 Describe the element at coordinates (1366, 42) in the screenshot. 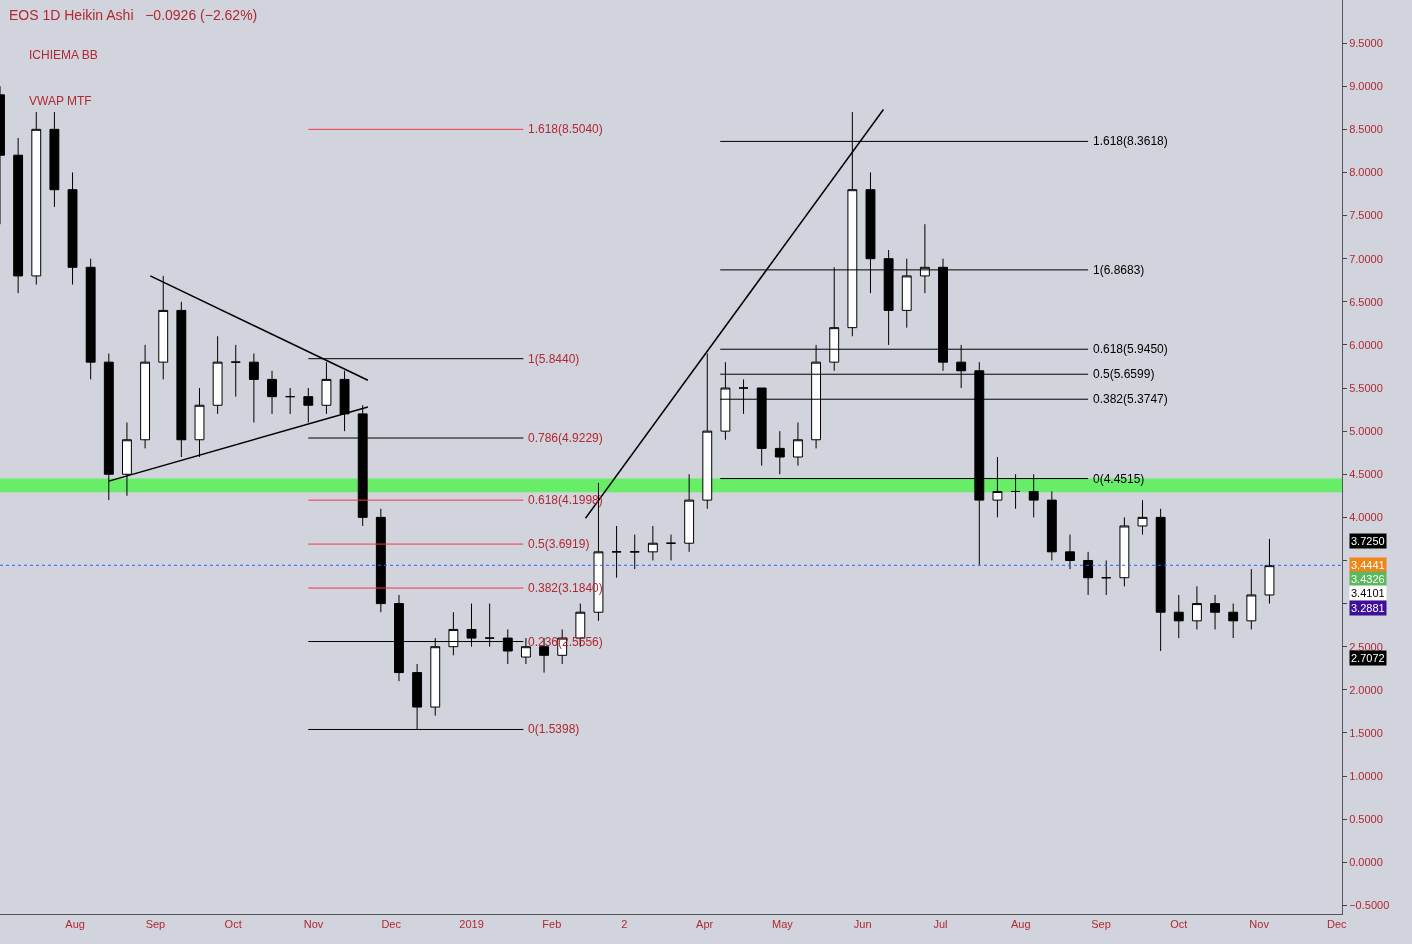

I see `y-tick-label: 9.5000` at that location.